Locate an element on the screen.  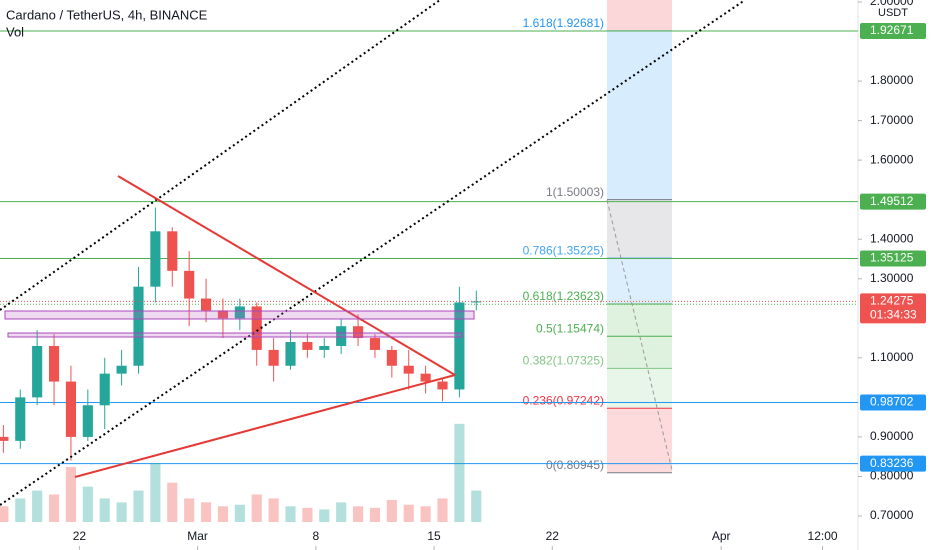
fib-label: 0.382(1.07325) is located at coordinates (563, 361).